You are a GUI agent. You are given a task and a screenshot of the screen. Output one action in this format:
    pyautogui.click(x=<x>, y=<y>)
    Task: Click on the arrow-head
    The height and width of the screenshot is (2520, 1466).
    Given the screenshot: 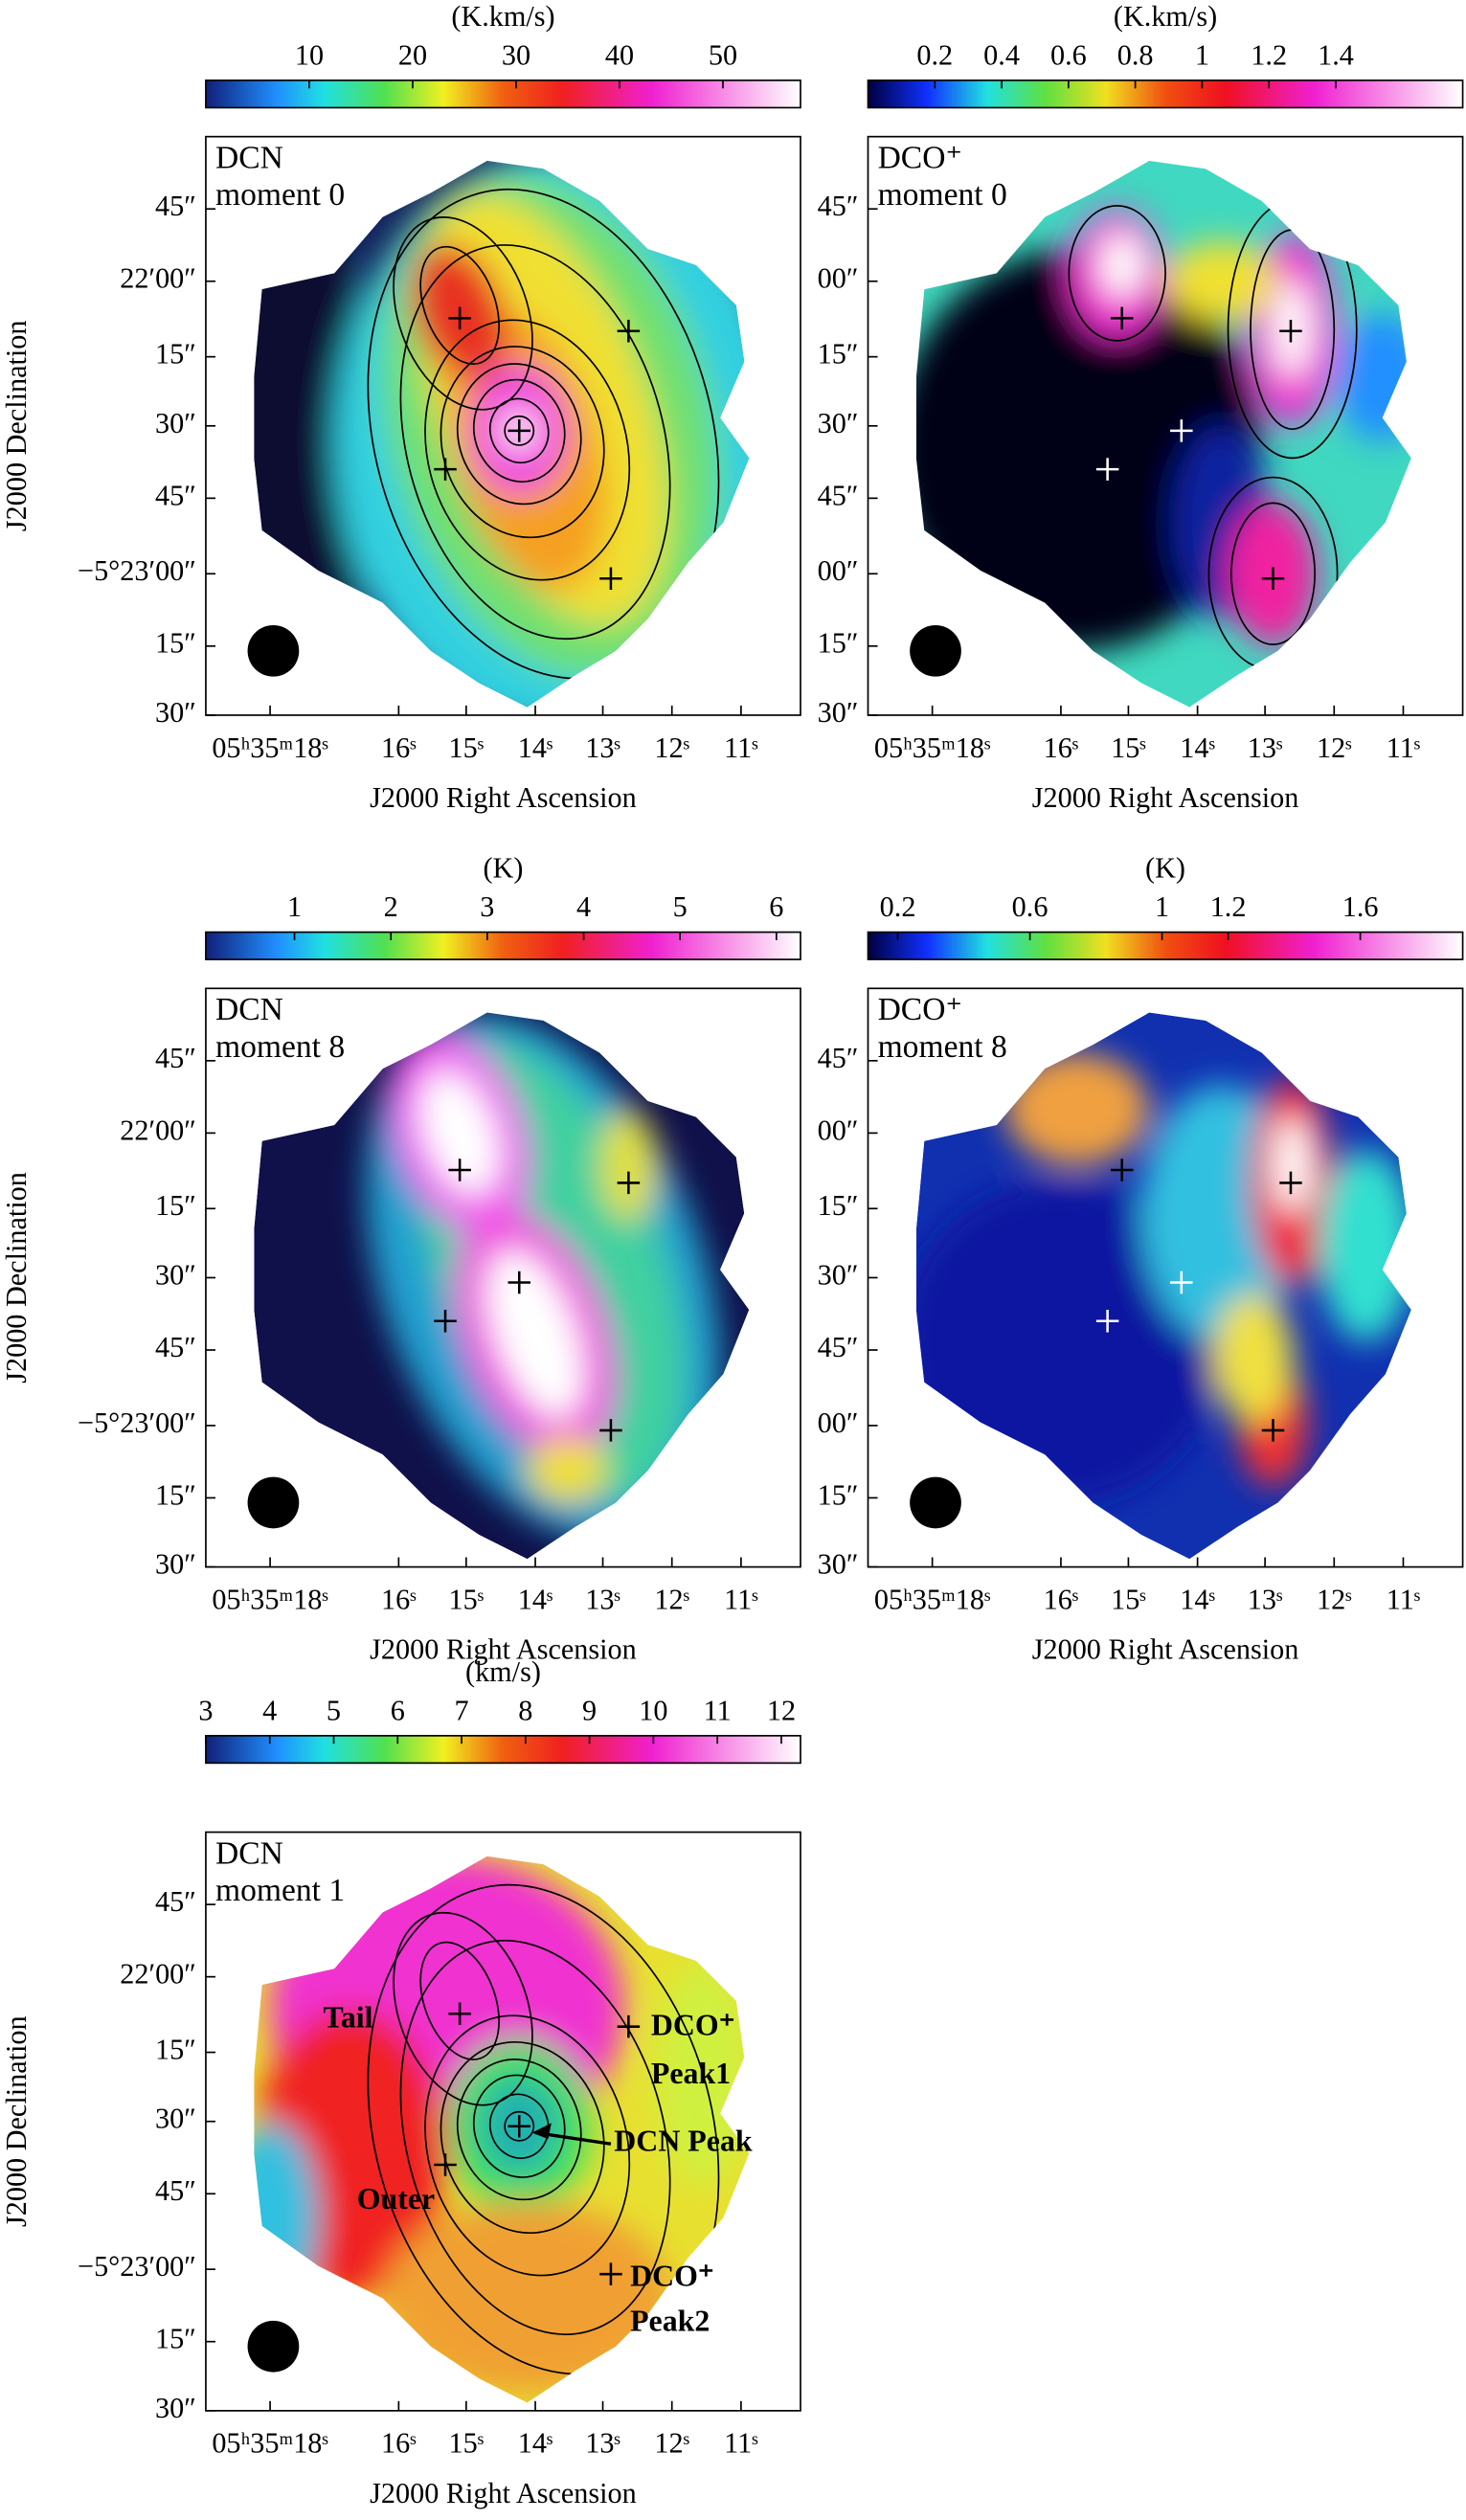 What is the action you would take?
    pyautogui.click(x=541, y=2132)
    